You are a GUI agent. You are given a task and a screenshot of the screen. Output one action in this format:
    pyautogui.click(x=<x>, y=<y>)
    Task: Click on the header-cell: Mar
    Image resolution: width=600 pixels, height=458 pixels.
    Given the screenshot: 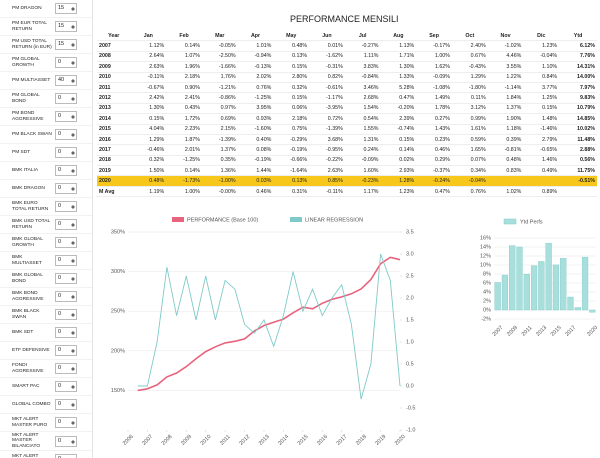 What is the action you would take?
    pyautogui.click(x=219, y=36)
    